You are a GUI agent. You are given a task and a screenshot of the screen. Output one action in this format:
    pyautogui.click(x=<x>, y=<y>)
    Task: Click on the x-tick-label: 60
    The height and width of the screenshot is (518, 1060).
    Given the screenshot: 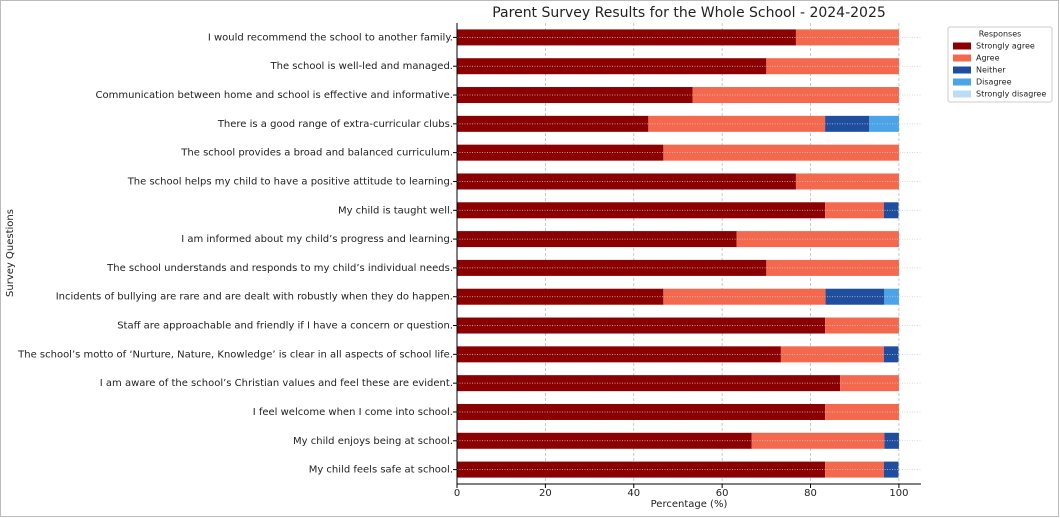 What is the action you would take?
    pyautogui.click(x=722, y=493)
    